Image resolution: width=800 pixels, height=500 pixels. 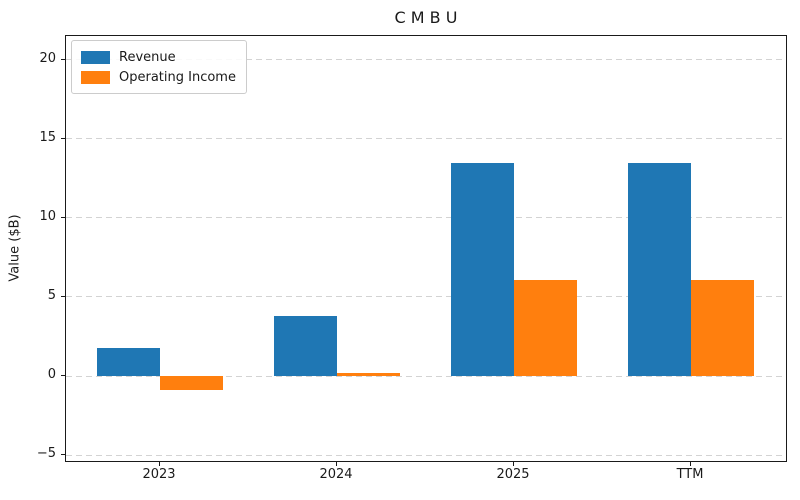 I want to click on legend-label: Revenue, so click(x=147, y=57).